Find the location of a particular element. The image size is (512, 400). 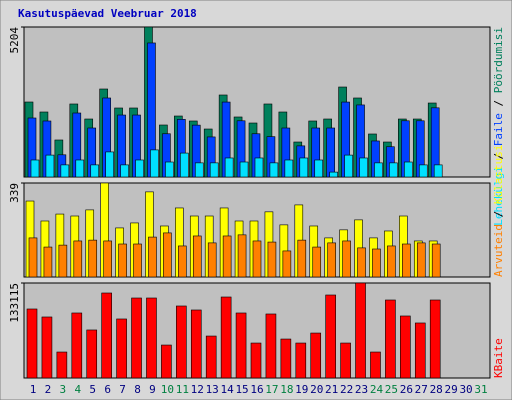

x-tick-label: 11 is located at coordinates (182, 389).